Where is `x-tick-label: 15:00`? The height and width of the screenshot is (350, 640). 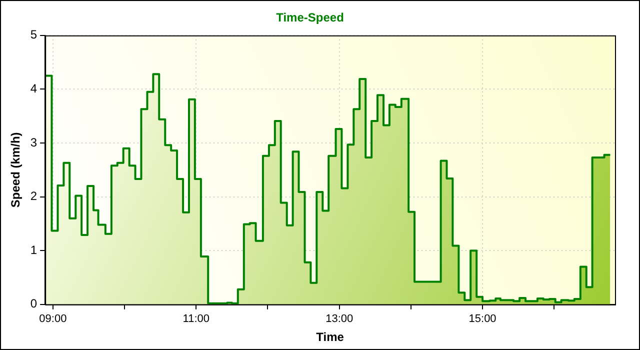 x-tick-label: 15:00 is located at coordinates (482, 319).